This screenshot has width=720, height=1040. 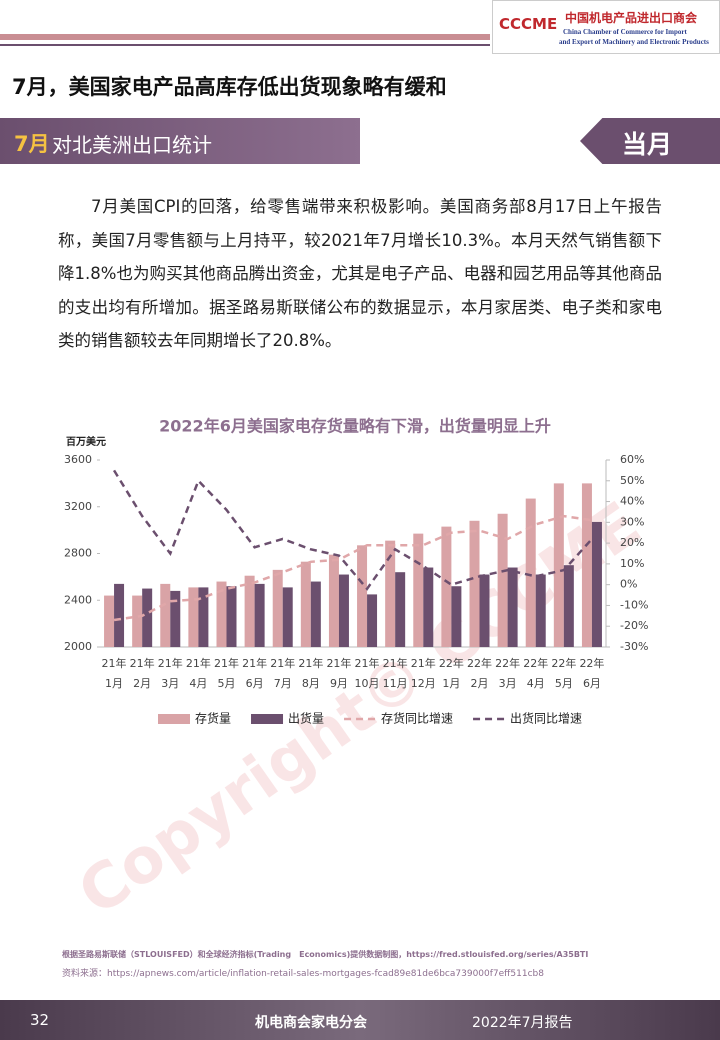 What do you see at coordinates (283, 683) in the screenshot?
I see `x-tick-label: 7月` at bounding box center [283, 683].